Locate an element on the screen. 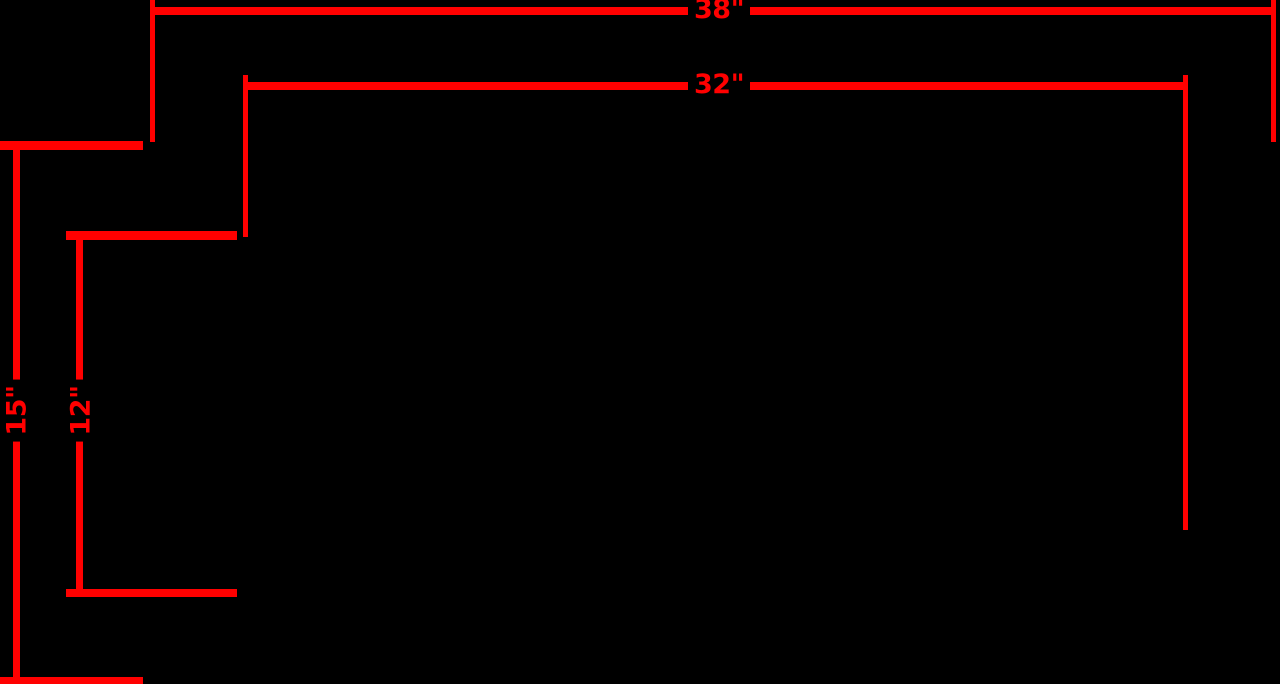 The height and width of the screenshot is (684, 1280). overall-height-bottom-extension-line is located at coordinates (71, 680).